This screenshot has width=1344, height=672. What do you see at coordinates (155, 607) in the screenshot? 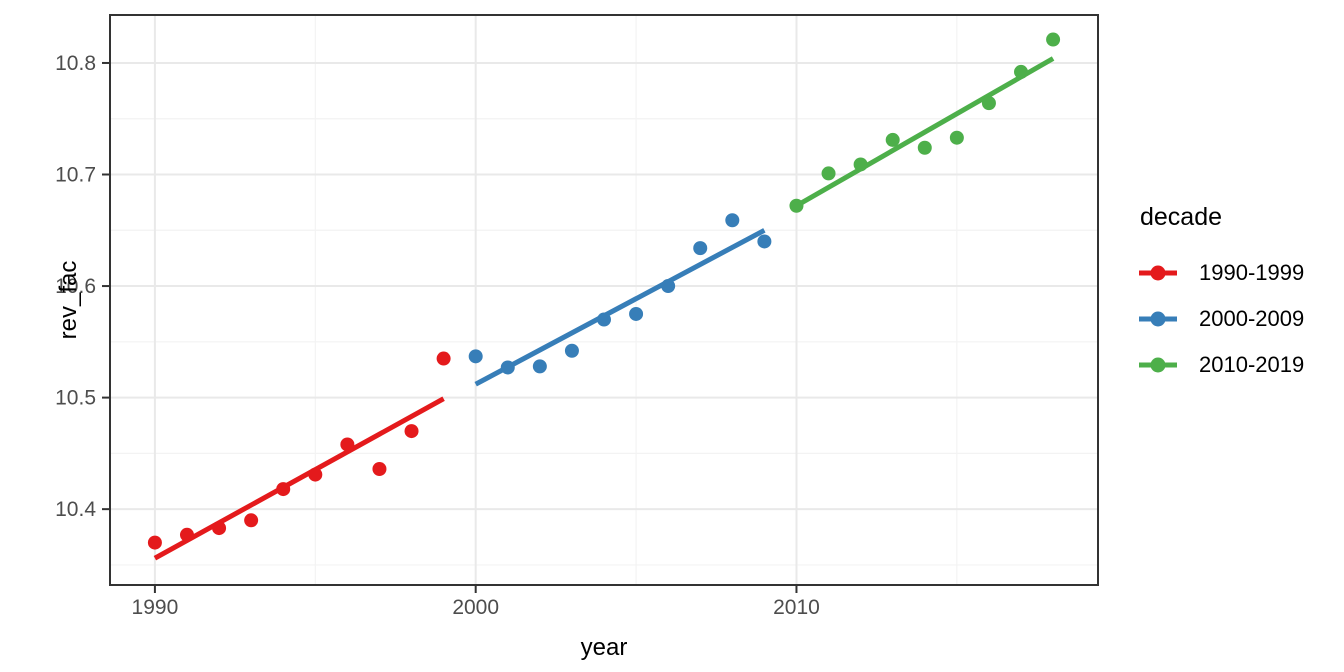
I see `x-tick-label: 1990` at bounding box center [155, 607].